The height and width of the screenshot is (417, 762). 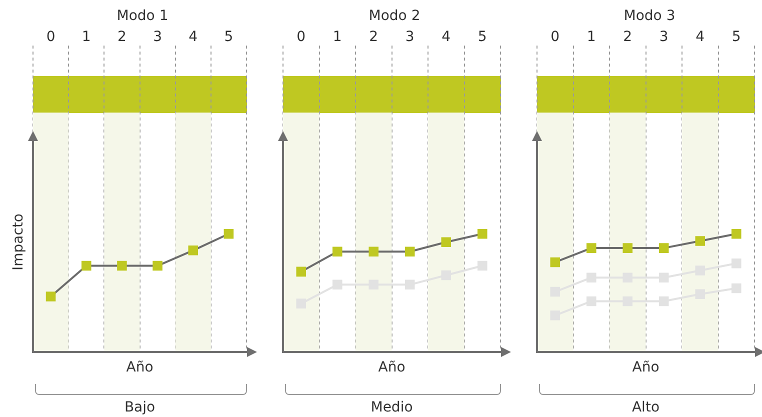 I want to click on chart-title: Modo 3, so click(x=650, y=16).